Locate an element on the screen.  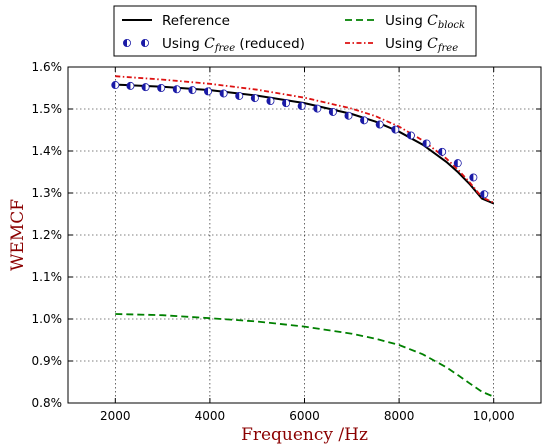
legend-item-ref: Reference is located at coordinates (176, 21).